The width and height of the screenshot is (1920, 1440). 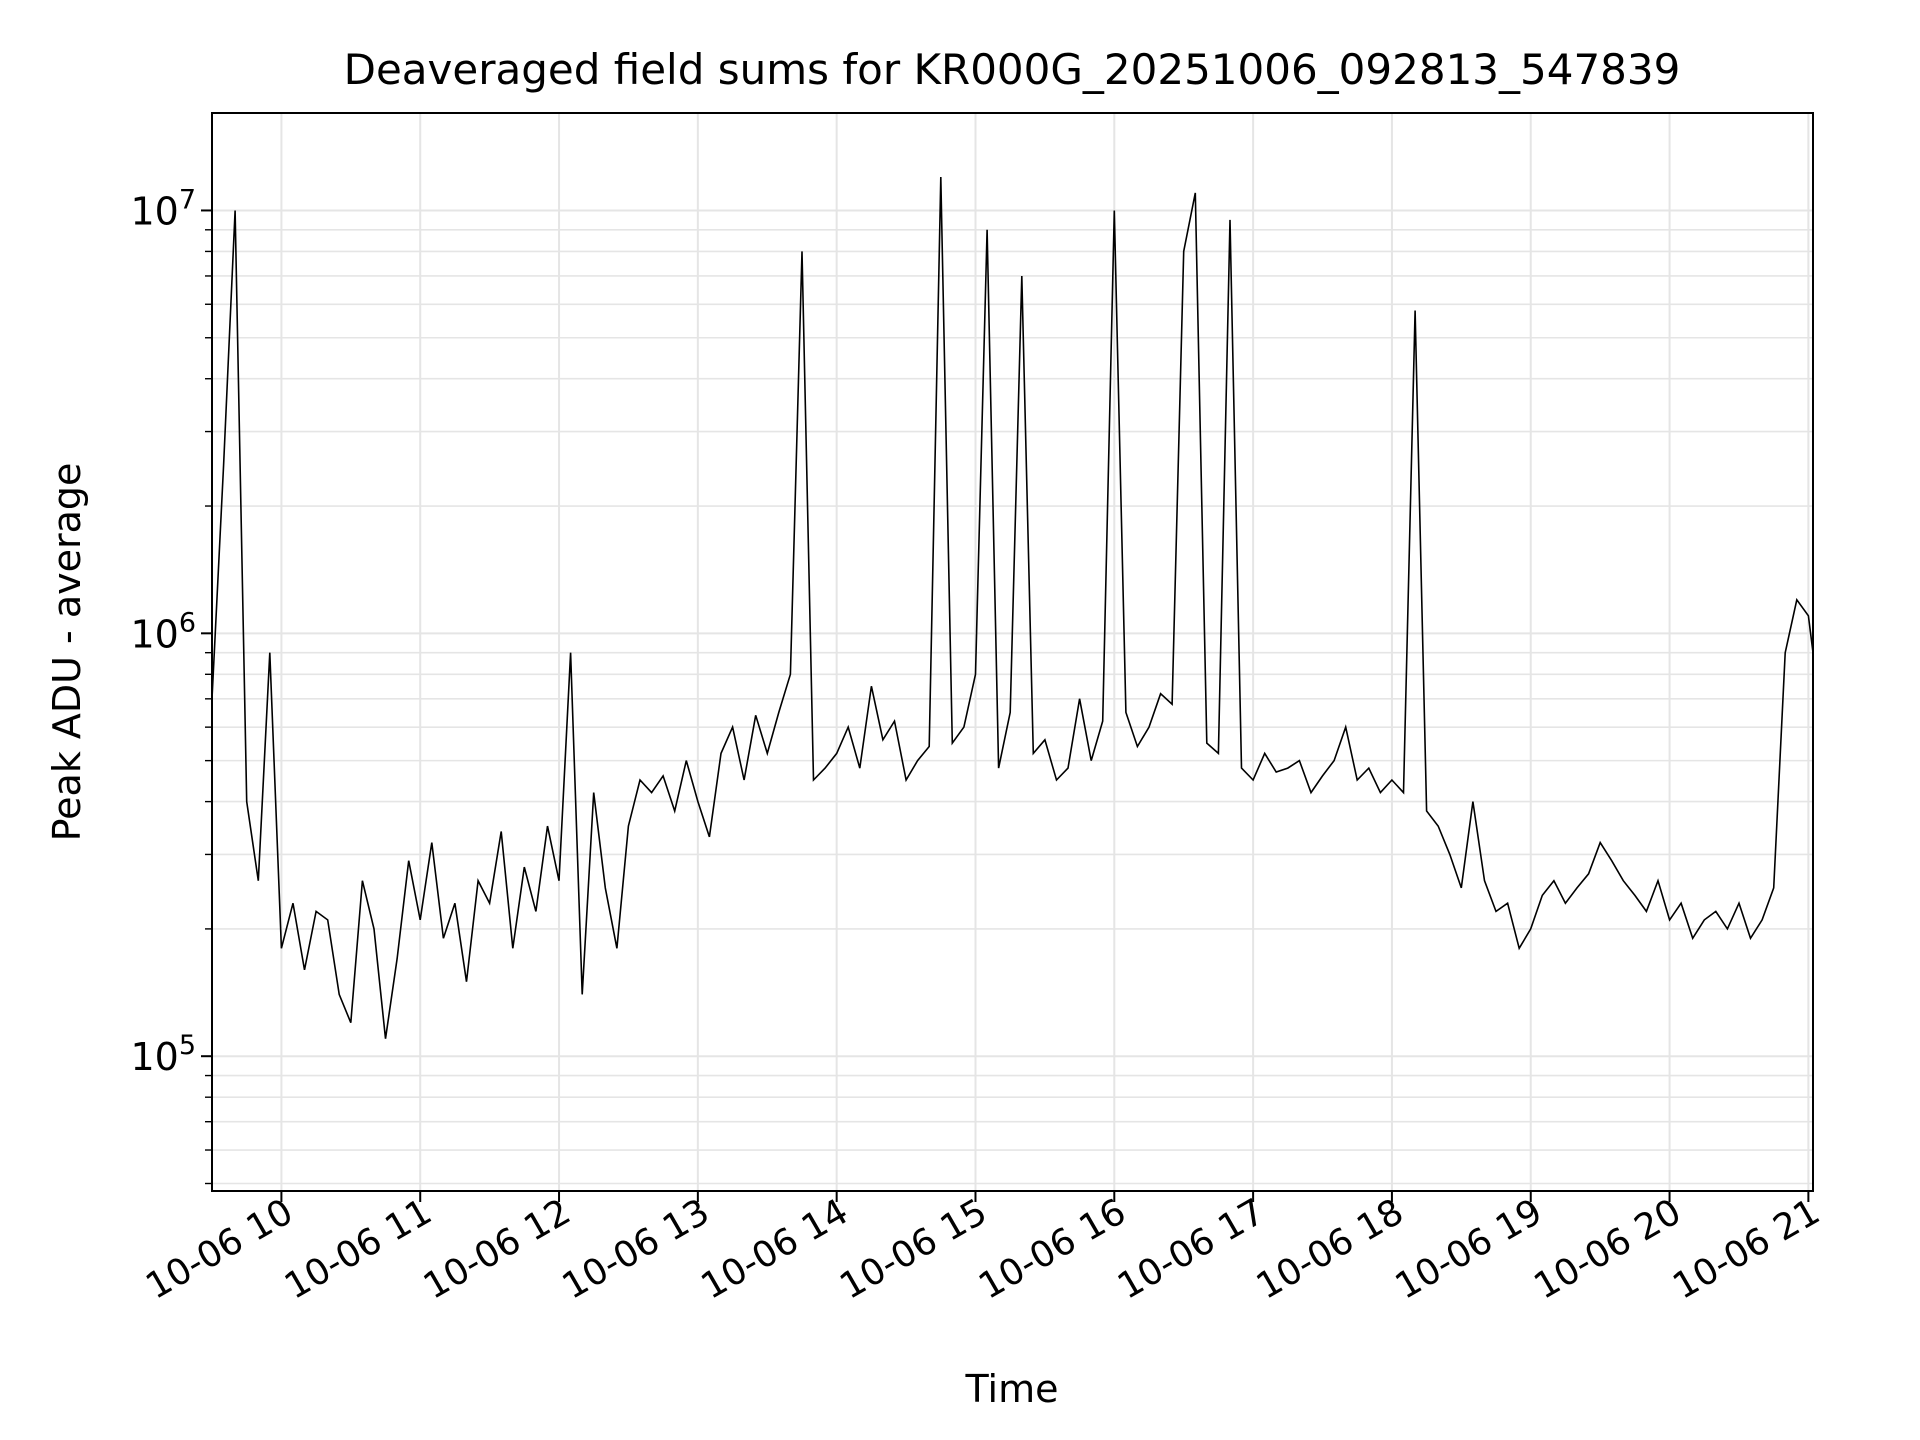 What do you see at coordinates (163, 631) in the screenshot?
I see `y-tick-label: 106` at bounding box center [163, 631].